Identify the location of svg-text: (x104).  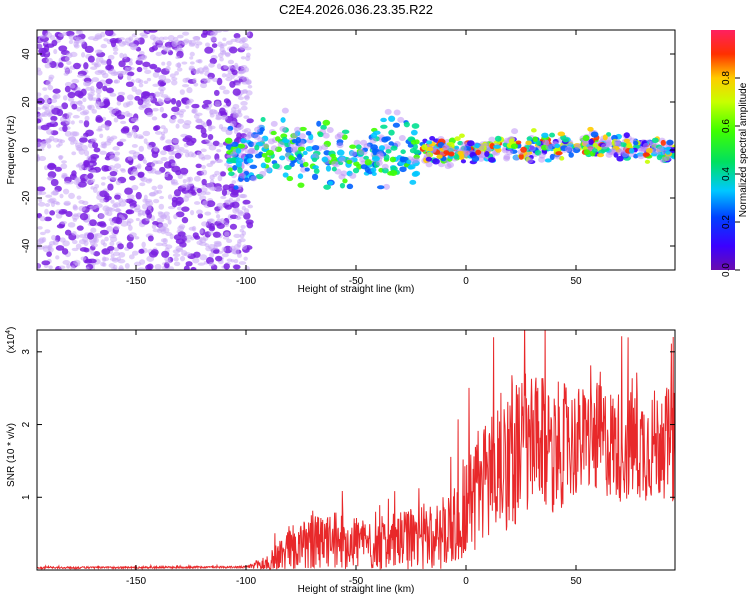
(11, 340).